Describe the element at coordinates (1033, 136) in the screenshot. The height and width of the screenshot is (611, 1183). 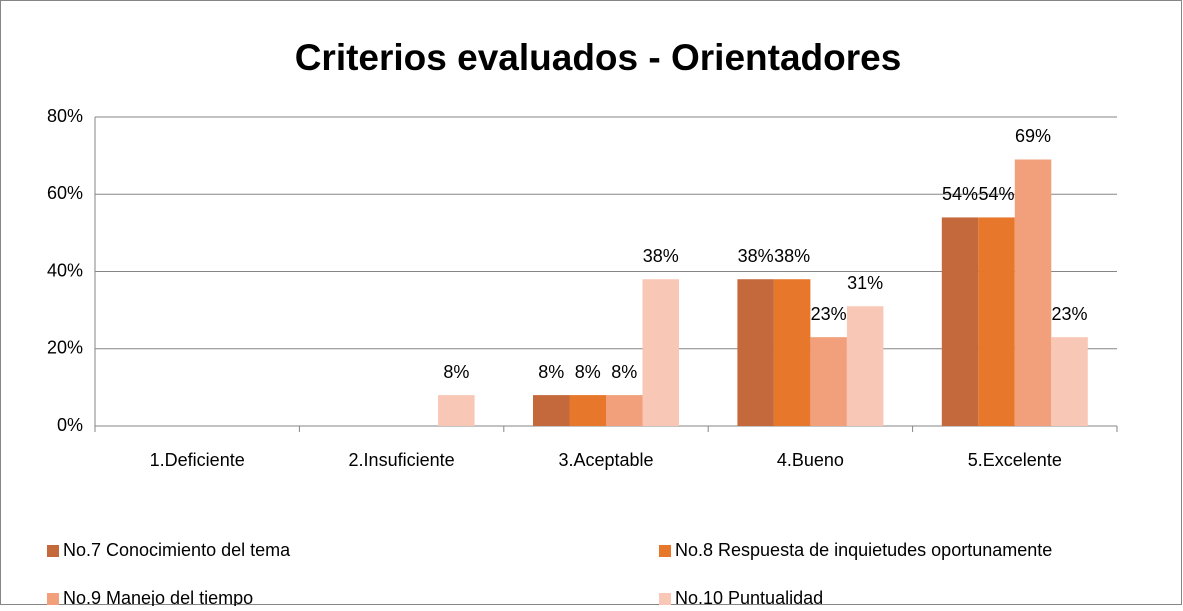
I see `data-label: 69%` at that location.